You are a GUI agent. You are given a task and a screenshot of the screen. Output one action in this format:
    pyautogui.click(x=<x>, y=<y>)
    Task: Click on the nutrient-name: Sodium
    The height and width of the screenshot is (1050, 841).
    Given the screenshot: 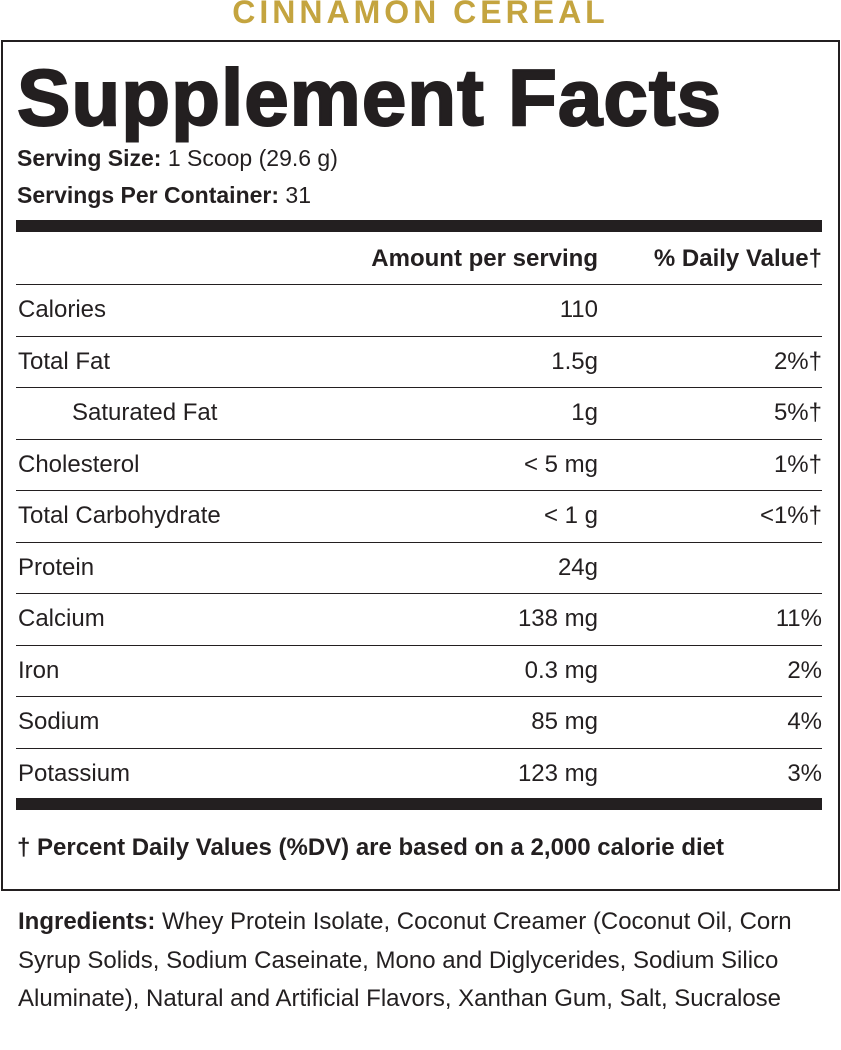 What is the action you would take?
    pyautogui.click(x=59, y=722)
    